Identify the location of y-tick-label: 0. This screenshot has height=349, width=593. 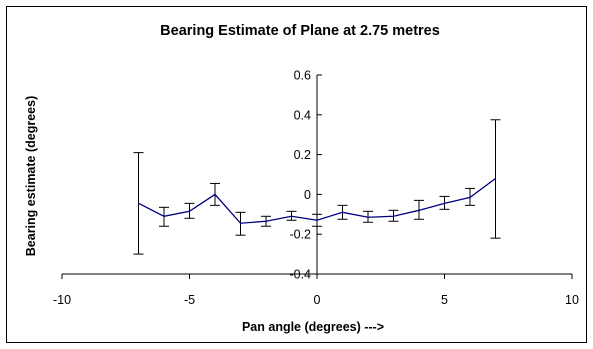
(307, 195).